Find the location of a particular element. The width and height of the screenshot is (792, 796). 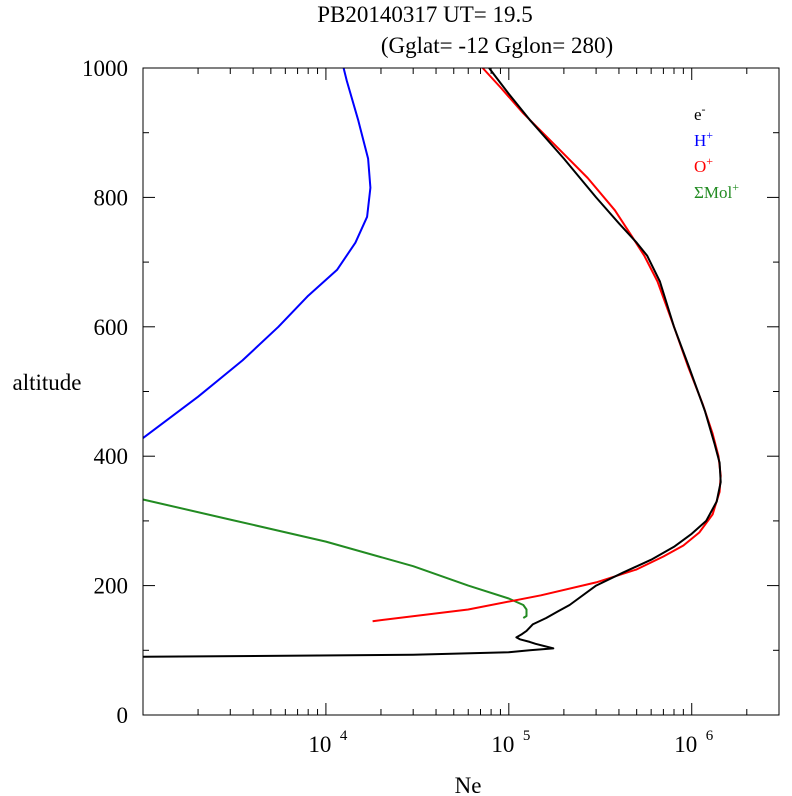

y-tick-label: 400 is located at coordinates (111, 456).